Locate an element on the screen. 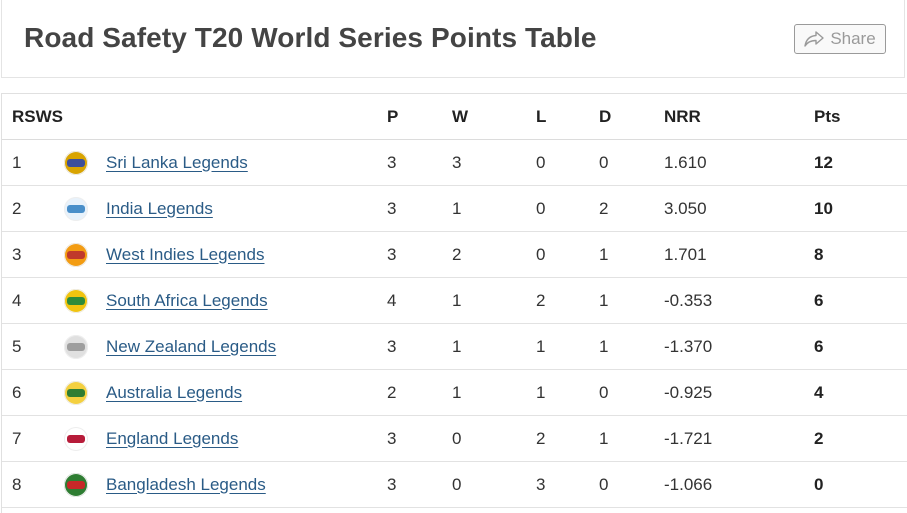 The image size is (907, 513). row-position: 2 is located at coordinates (33, 208).